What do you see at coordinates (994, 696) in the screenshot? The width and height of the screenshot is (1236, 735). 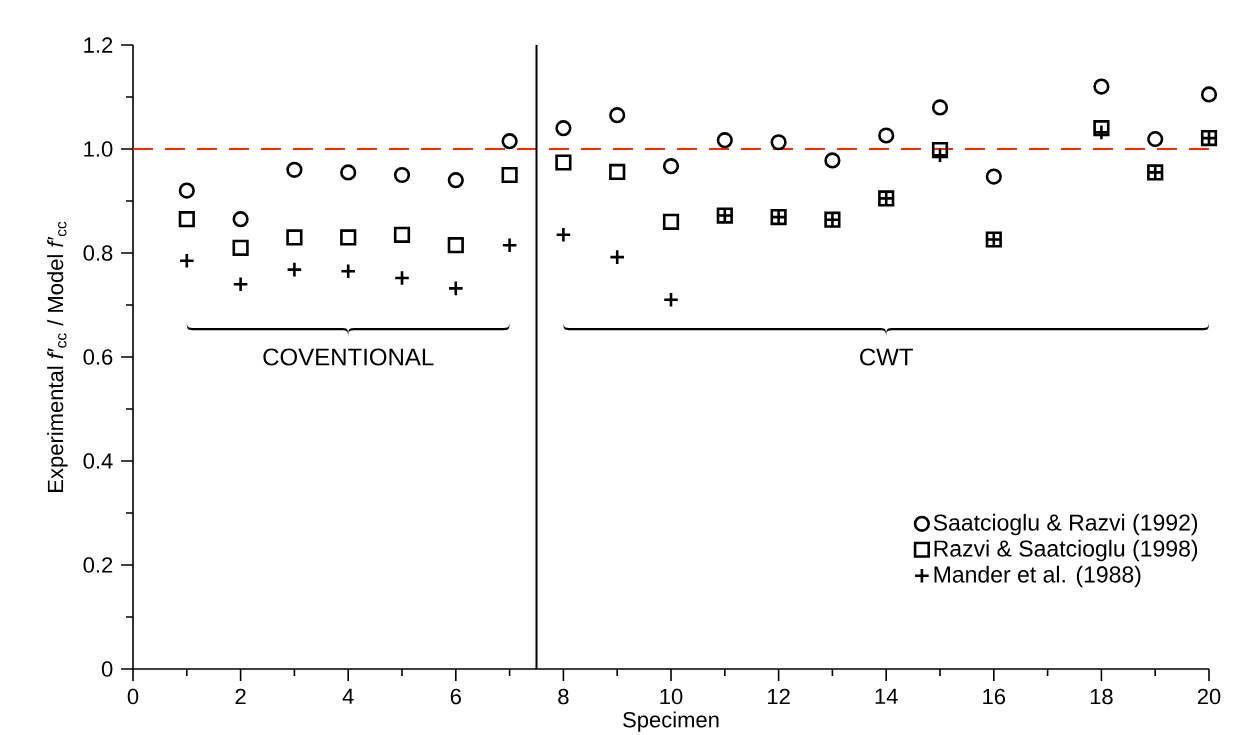 I see `x-tick-label: 16` at bounding box center [994, 696].